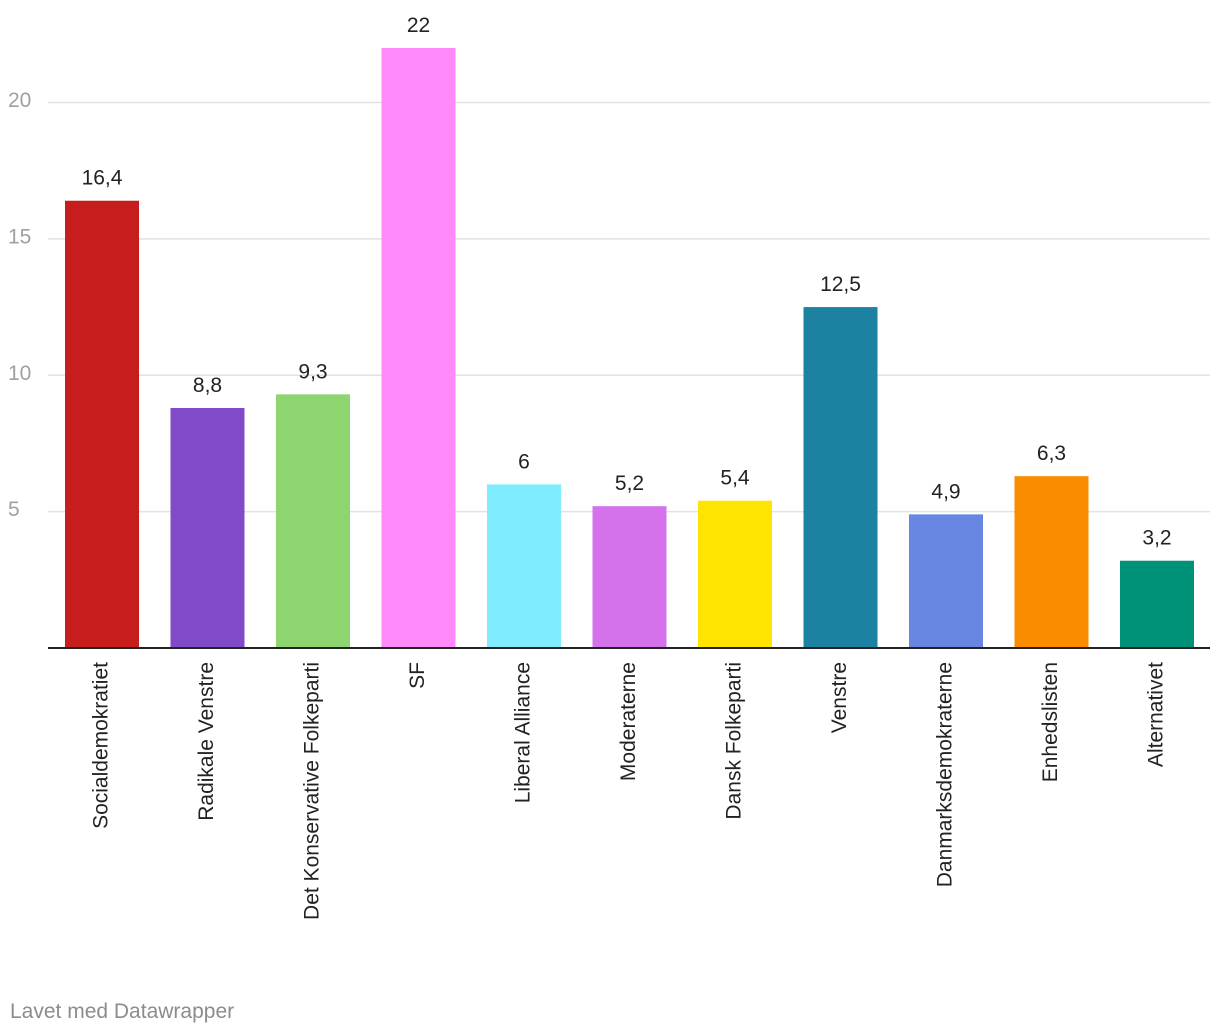 The height and width of the screenshot is (1036, 1220). Describe the element at coordinates (312, 791) in the screenshot. I see `category-label-2: Det Konservative Folkeparti` at that location.